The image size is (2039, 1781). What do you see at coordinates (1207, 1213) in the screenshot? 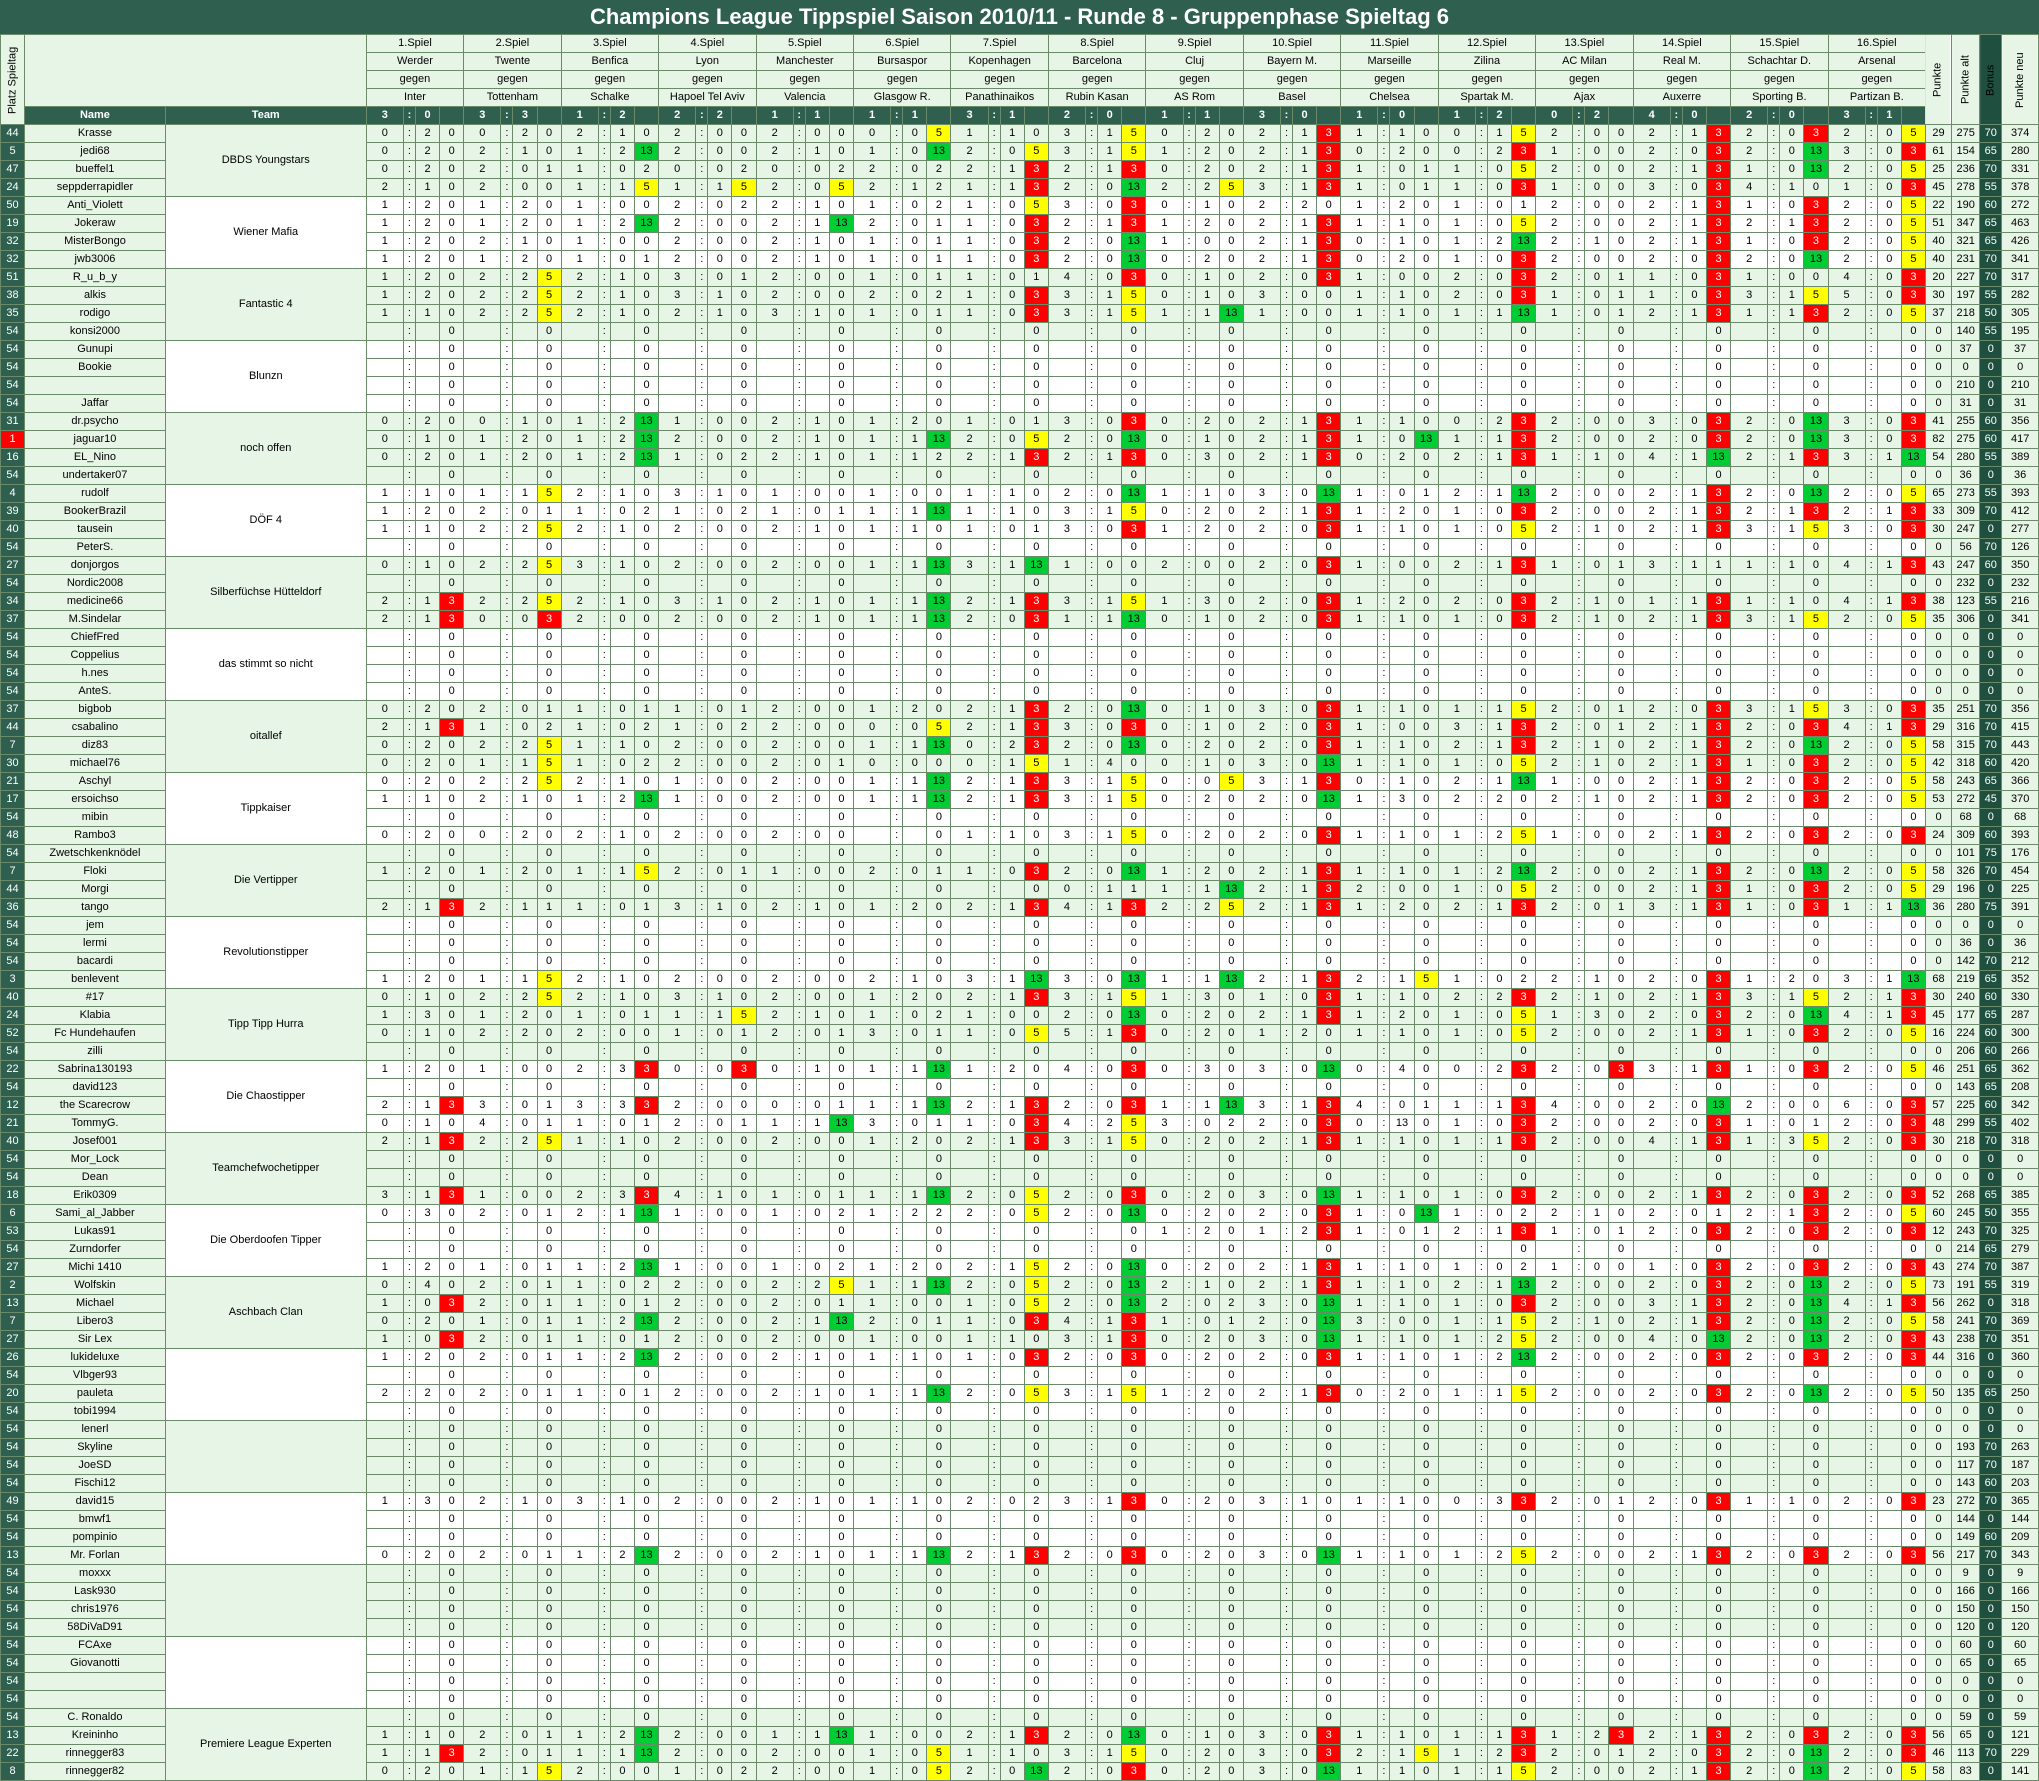
I see `tip-away: 2` at bounding box center [1207, 1213].